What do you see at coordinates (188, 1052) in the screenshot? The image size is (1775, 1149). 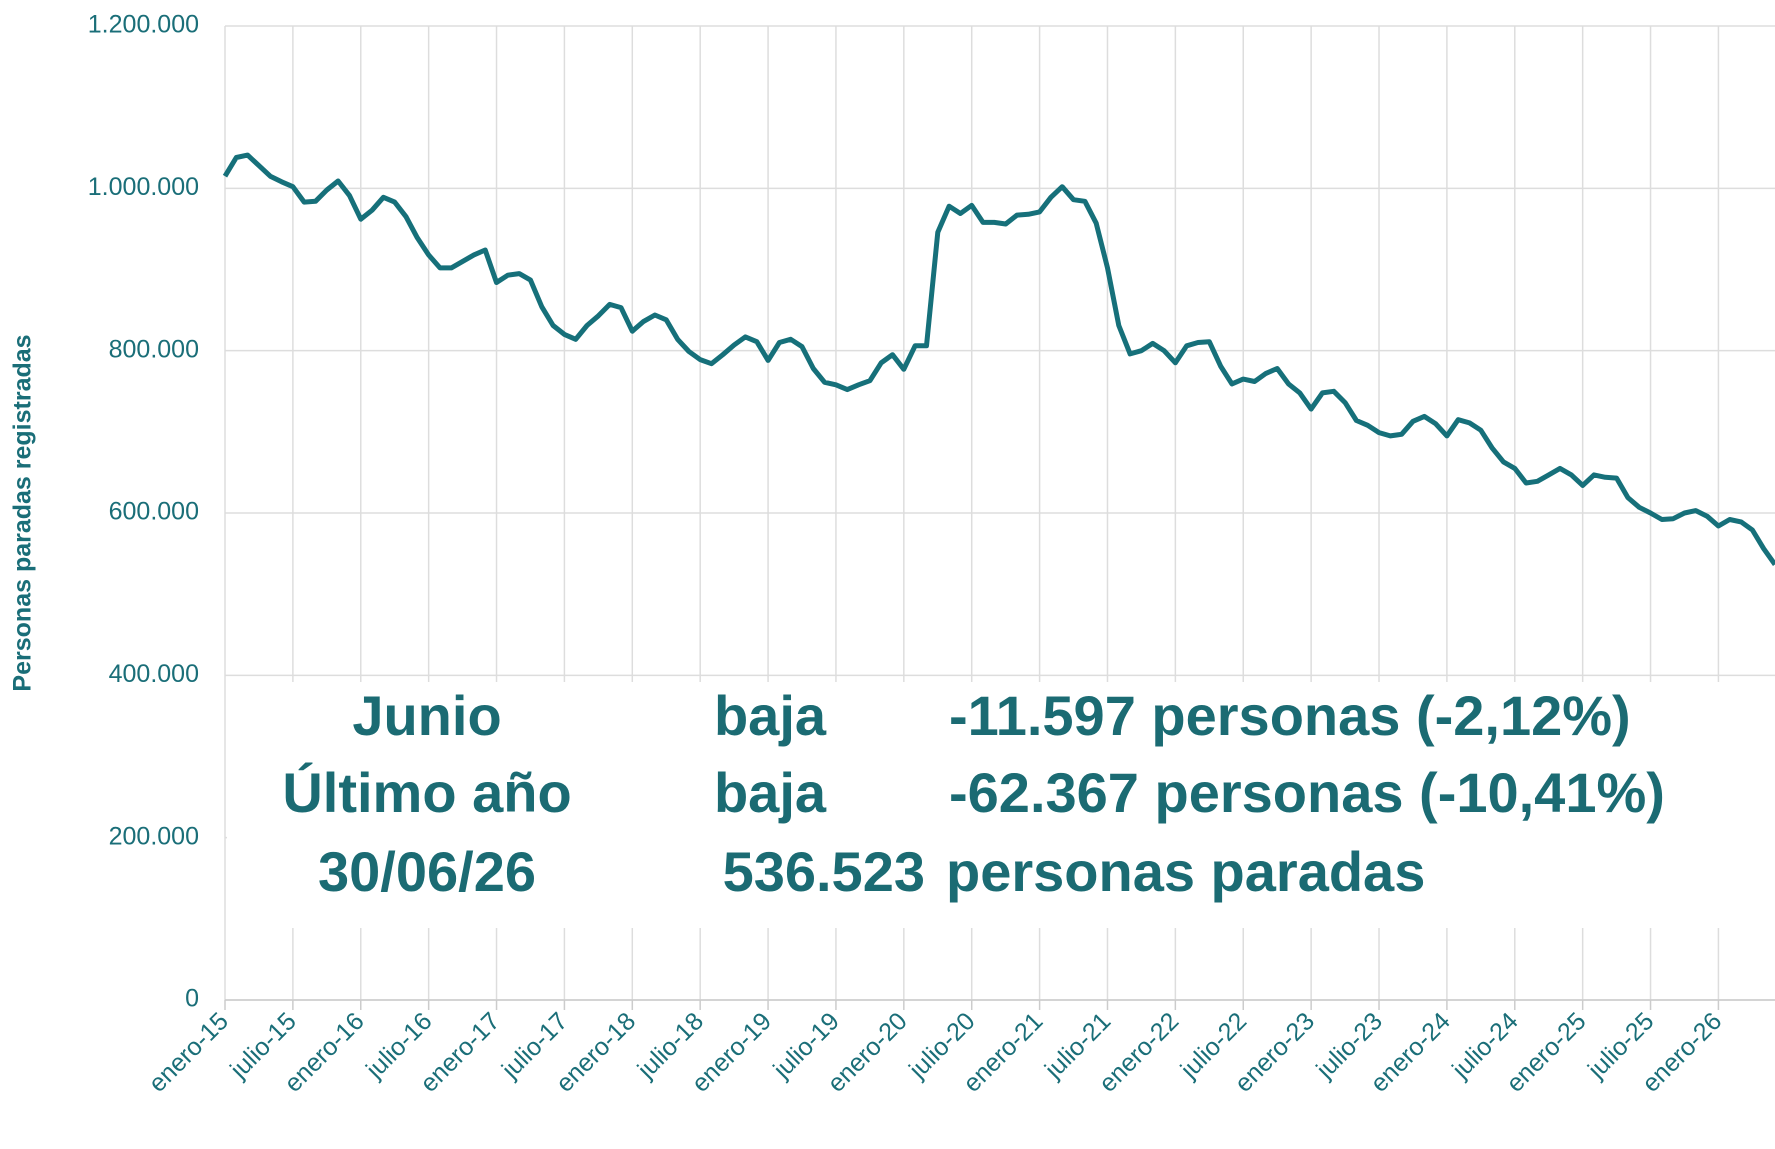 I see `x-tick-label: enero-15` at bounding box center [188, 1052].